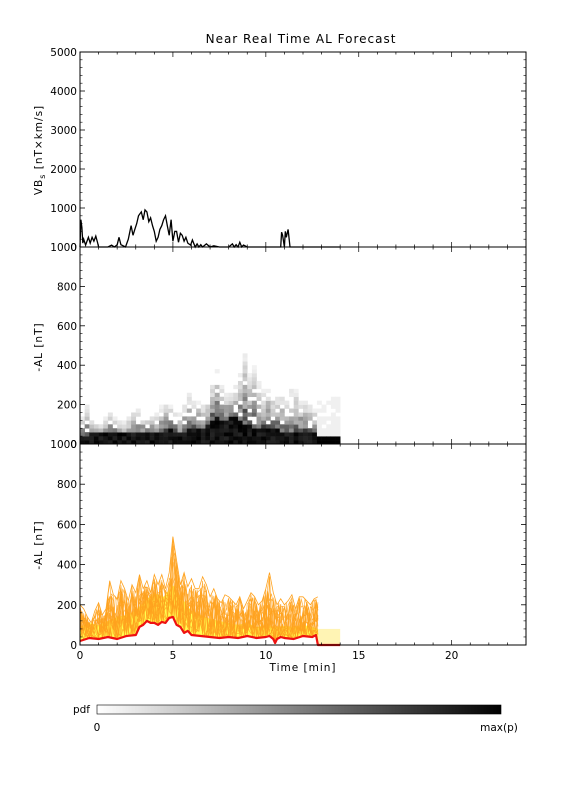 The image size is (576, 792). Describe the element at coordinates (210, 591) in the screenshot. I see `al-ensemble-plot` at that location.